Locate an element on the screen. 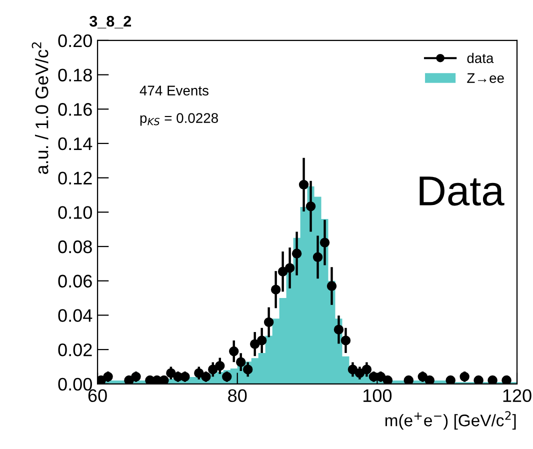 This screenshot has height=449, width=533. y-tick-label: 0.18 is located at coordinates (75, 75).